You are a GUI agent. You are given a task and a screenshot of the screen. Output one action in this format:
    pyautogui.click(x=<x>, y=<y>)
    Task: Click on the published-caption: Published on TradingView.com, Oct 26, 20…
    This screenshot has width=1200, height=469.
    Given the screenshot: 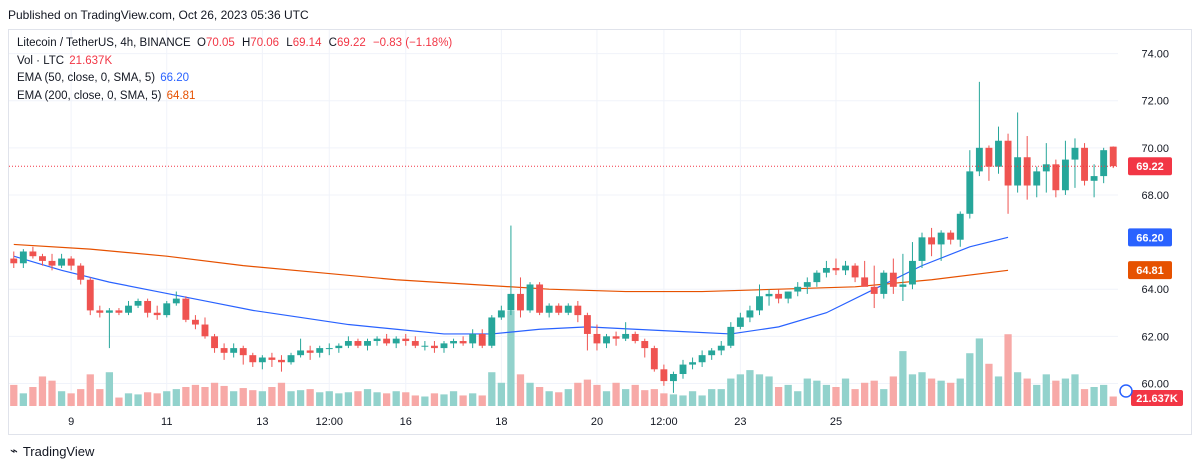 What is the action you would take?
    pyautogui.click(x=158, y=15)
    